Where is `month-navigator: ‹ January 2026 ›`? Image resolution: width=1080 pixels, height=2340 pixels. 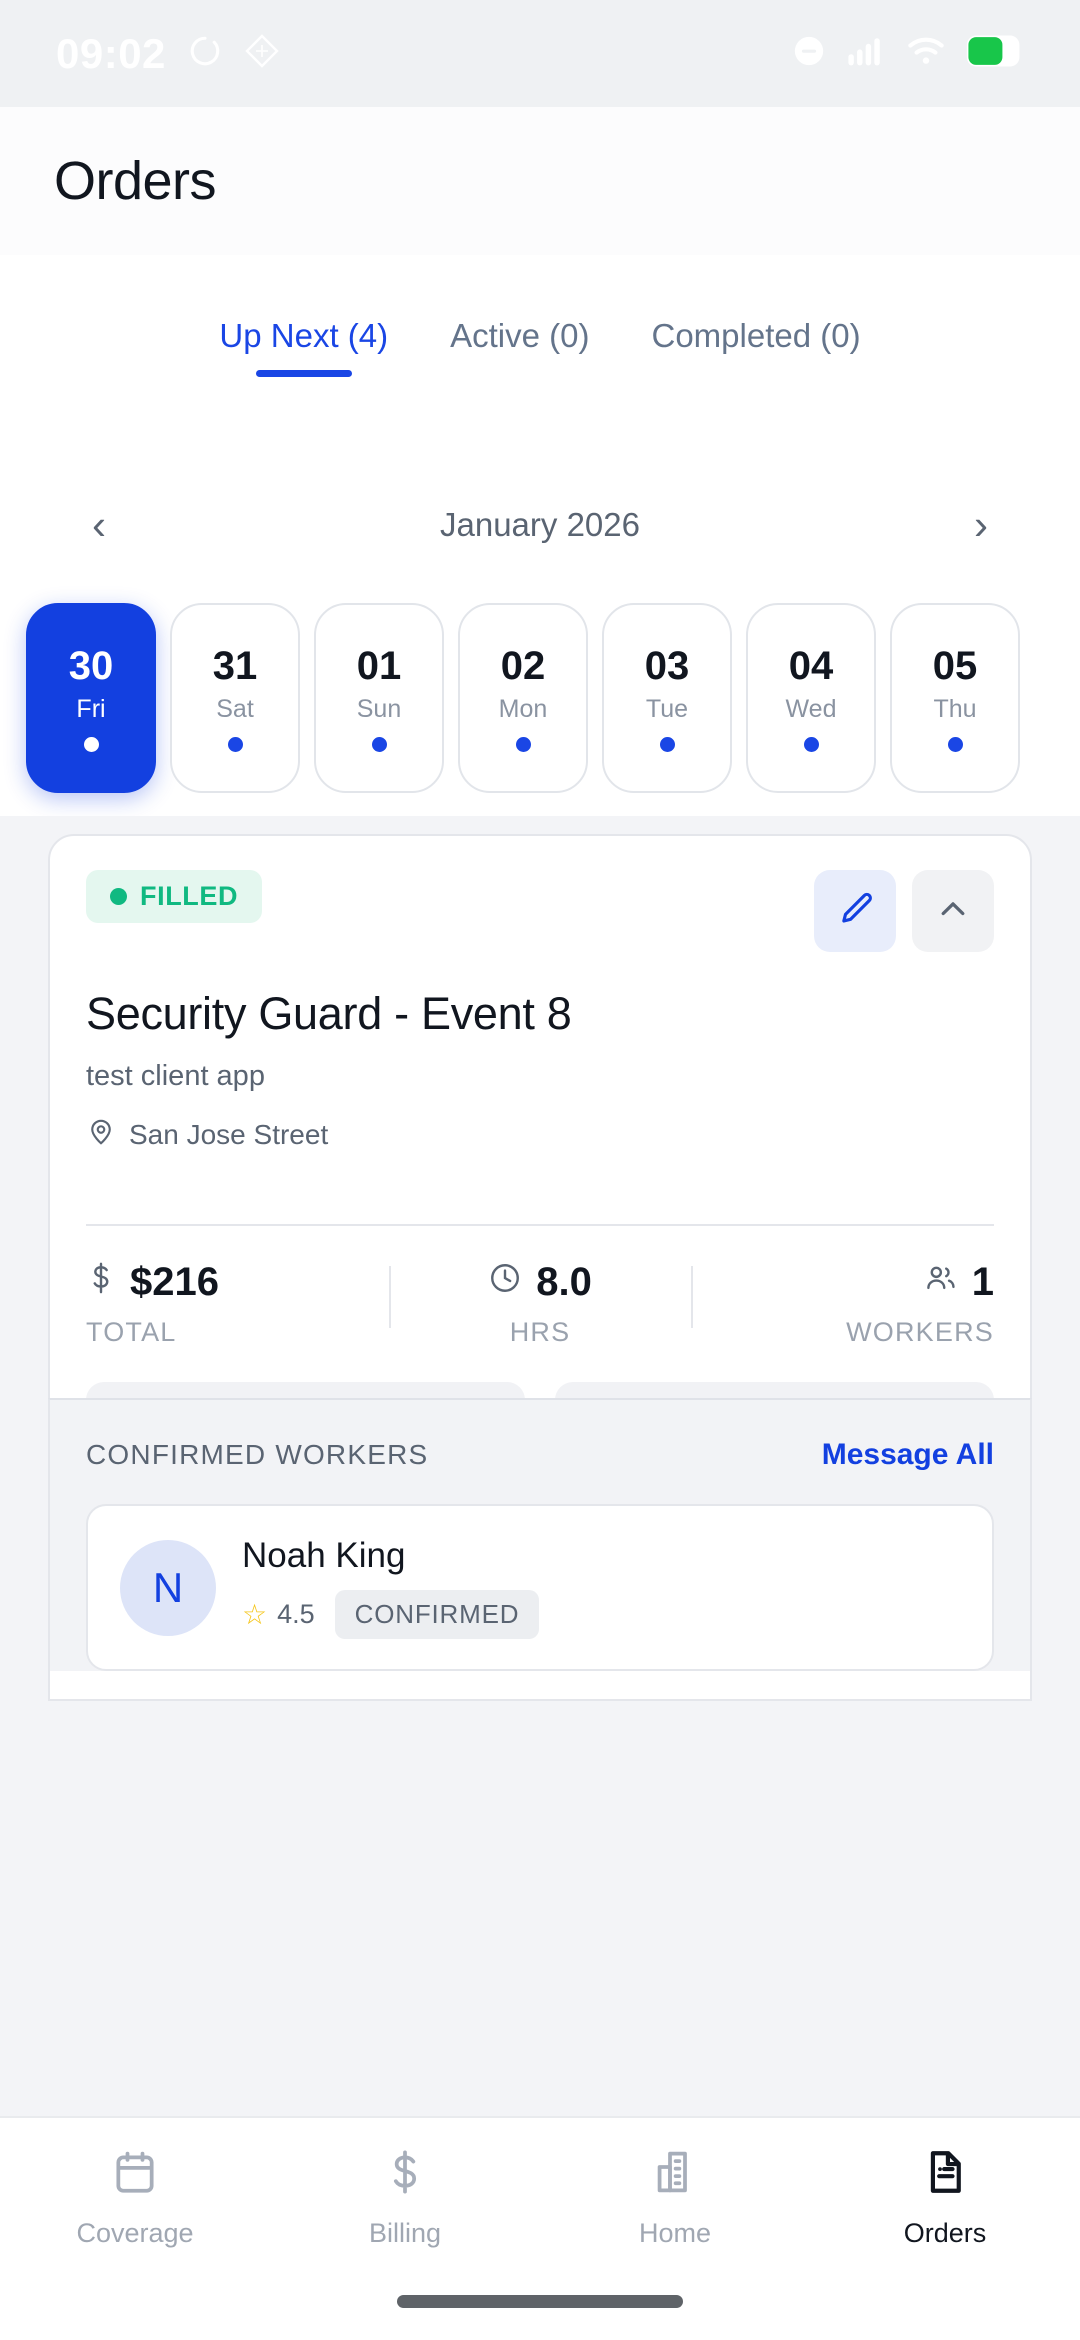 month-navigator: ‹ January 2026 › is located at coordinates (540, 525).